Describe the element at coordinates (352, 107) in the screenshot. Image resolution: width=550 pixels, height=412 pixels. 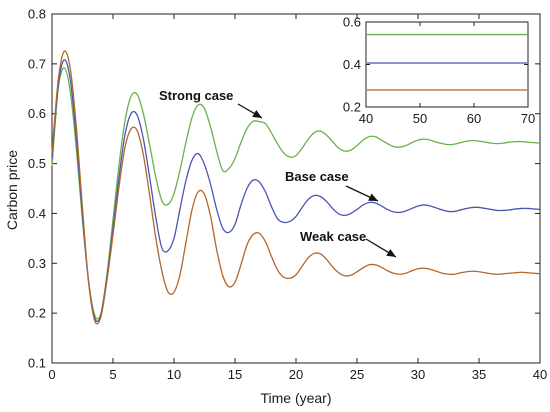
I see `inset-y-tick-label: 0.2` at that location.